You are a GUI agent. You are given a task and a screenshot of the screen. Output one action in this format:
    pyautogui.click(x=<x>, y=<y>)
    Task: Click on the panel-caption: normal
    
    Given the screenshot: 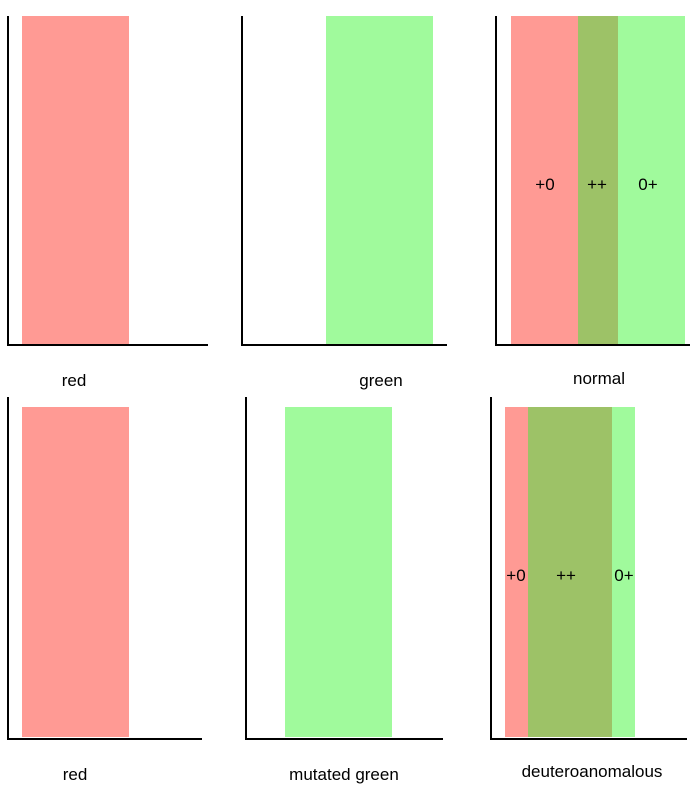 What is the action you would take?
    pyautogui.click(x=599, y=378)
    